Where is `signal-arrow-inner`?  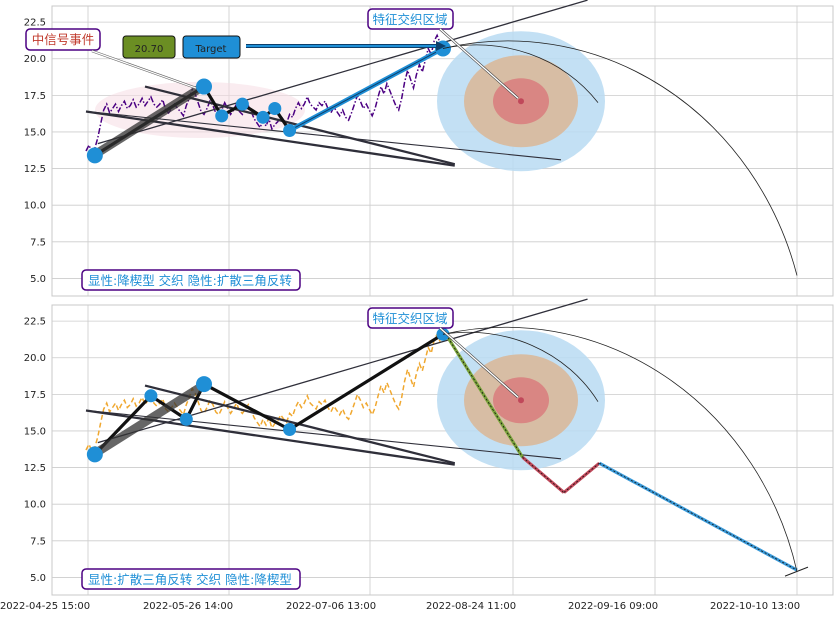 signal-arrow-inner is located at coordinates (144, 69).